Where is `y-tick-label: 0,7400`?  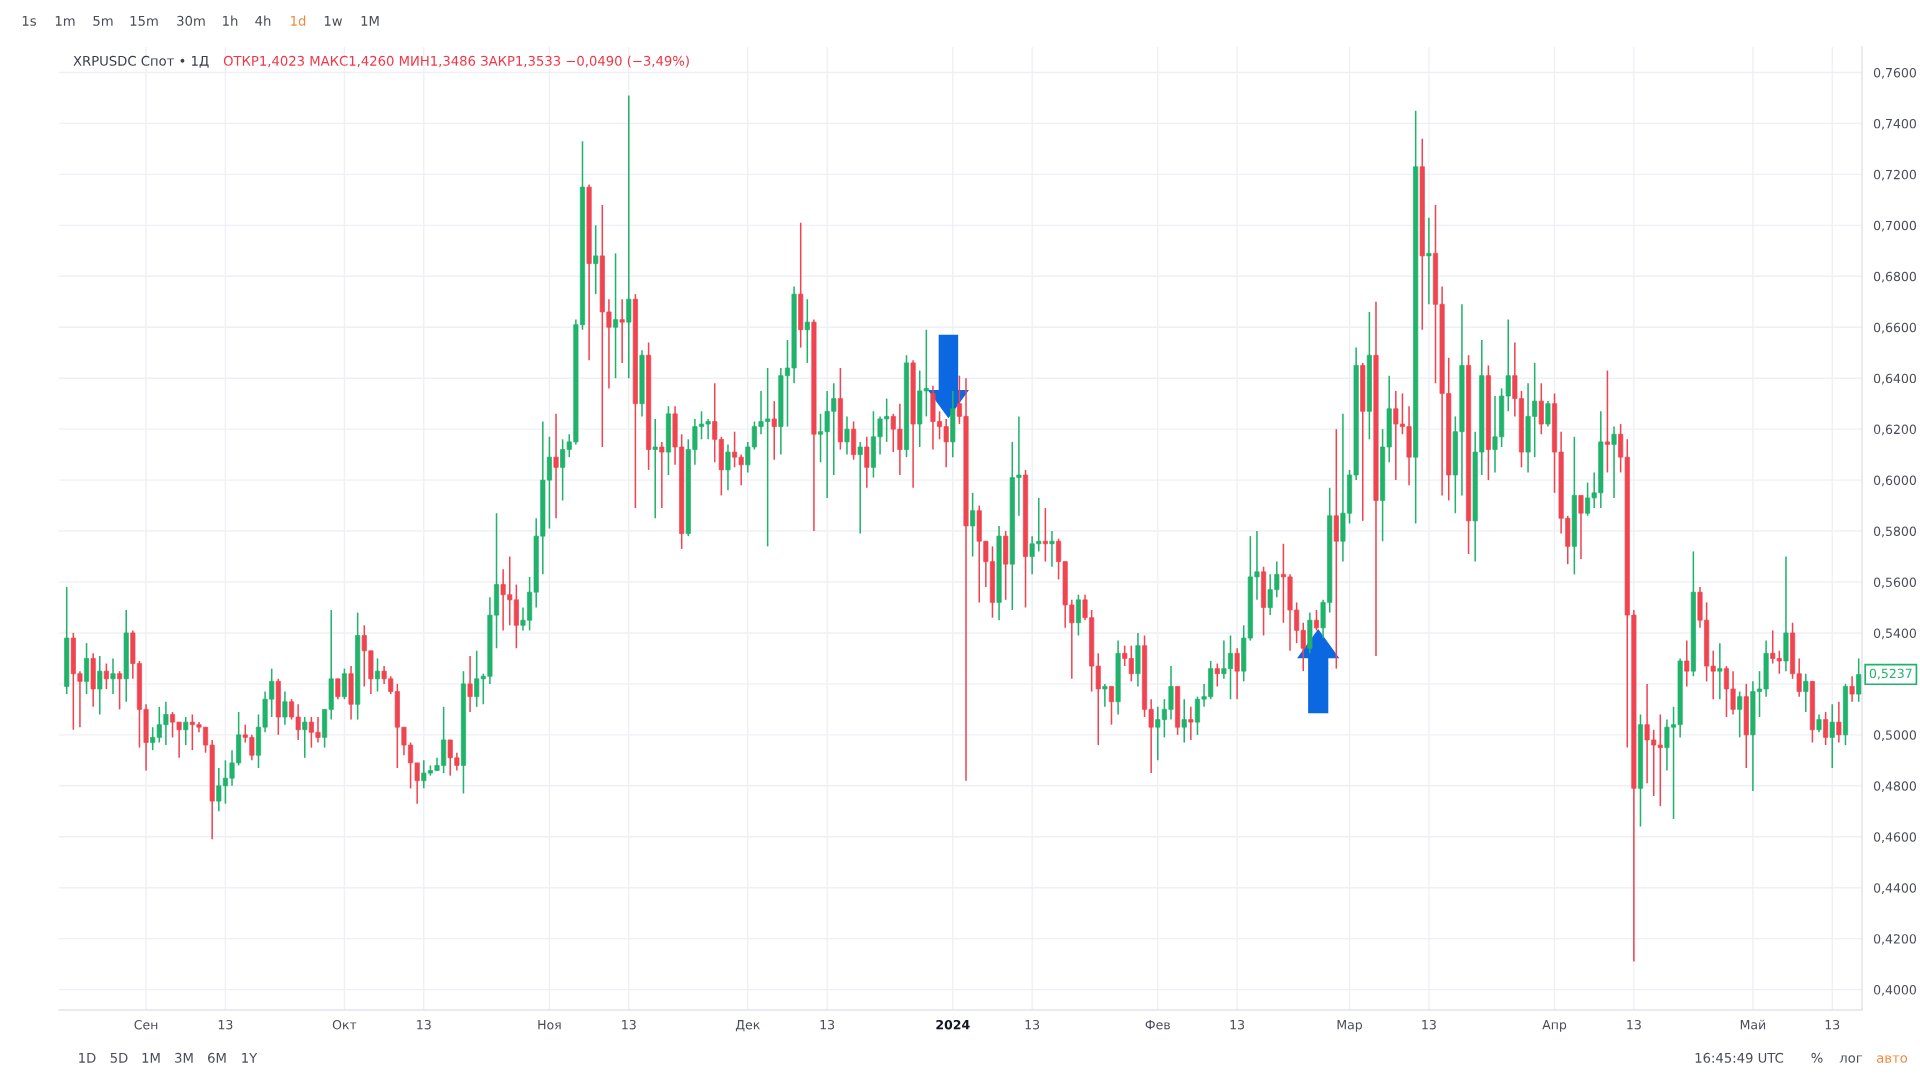 y-tick-label: 0,7400 is located at coordinates (1895, 124).